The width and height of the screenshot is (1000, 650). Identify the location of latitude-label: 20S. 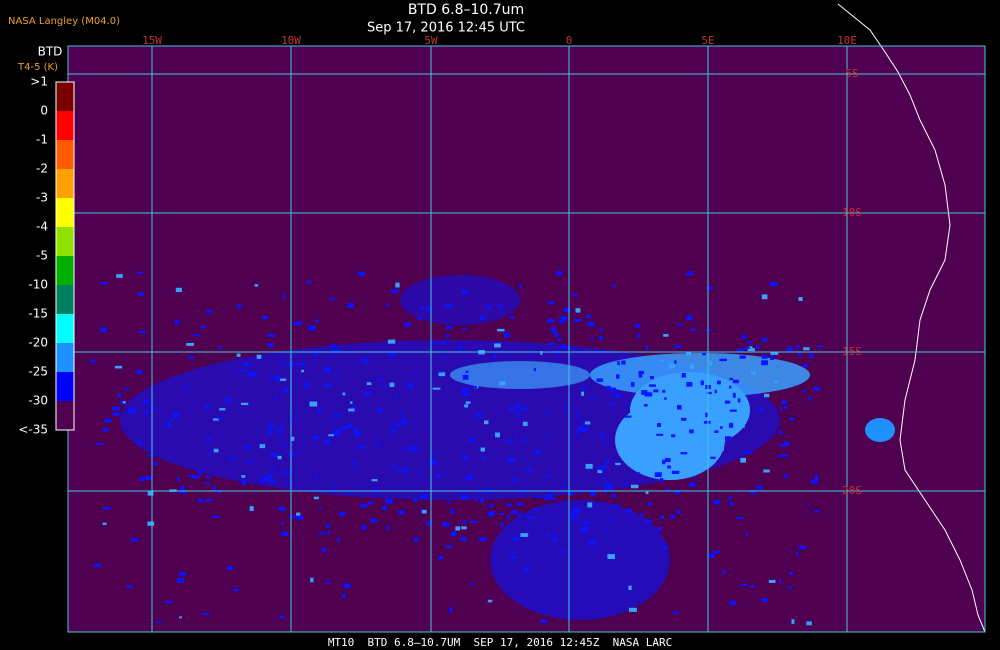
(852, 490).